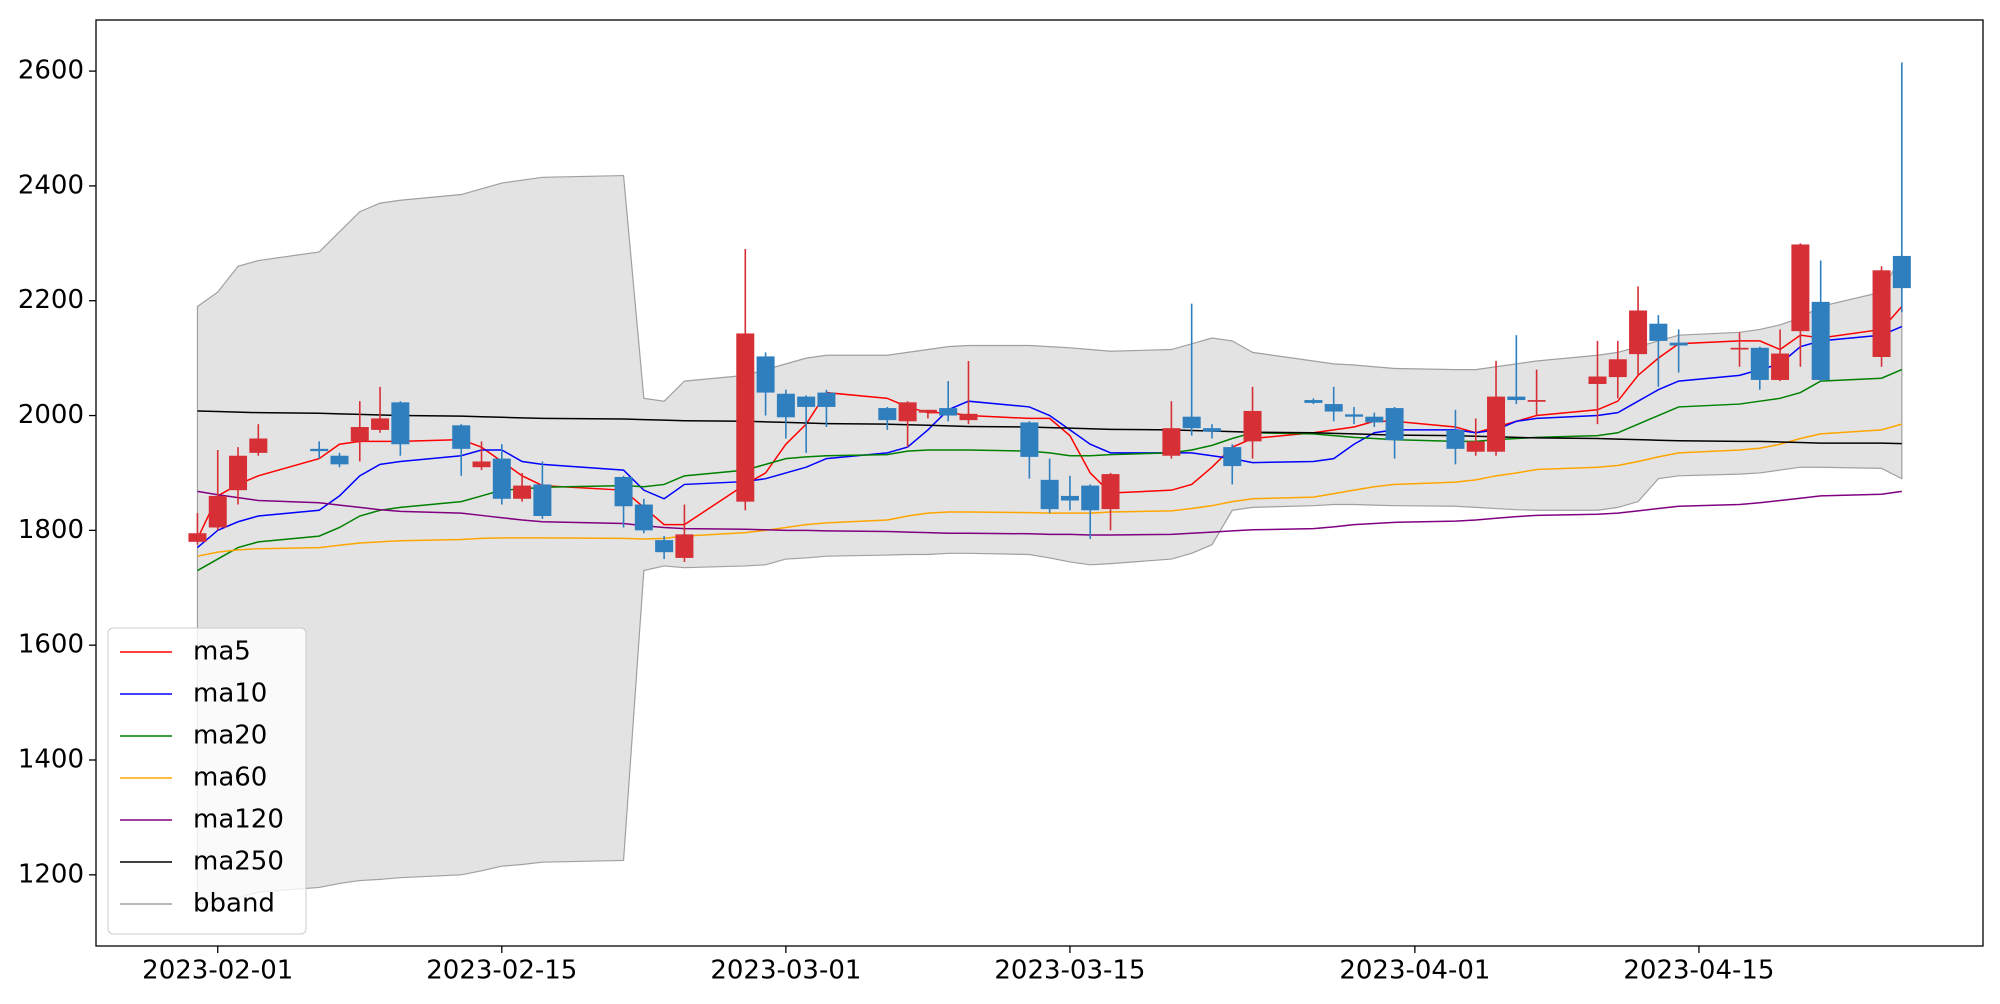 This screenshot has width=2000, height=1004. Describe the element at coordinates (51, 415) in the screenshot. I see `y-tick-label: 2000` at that location.